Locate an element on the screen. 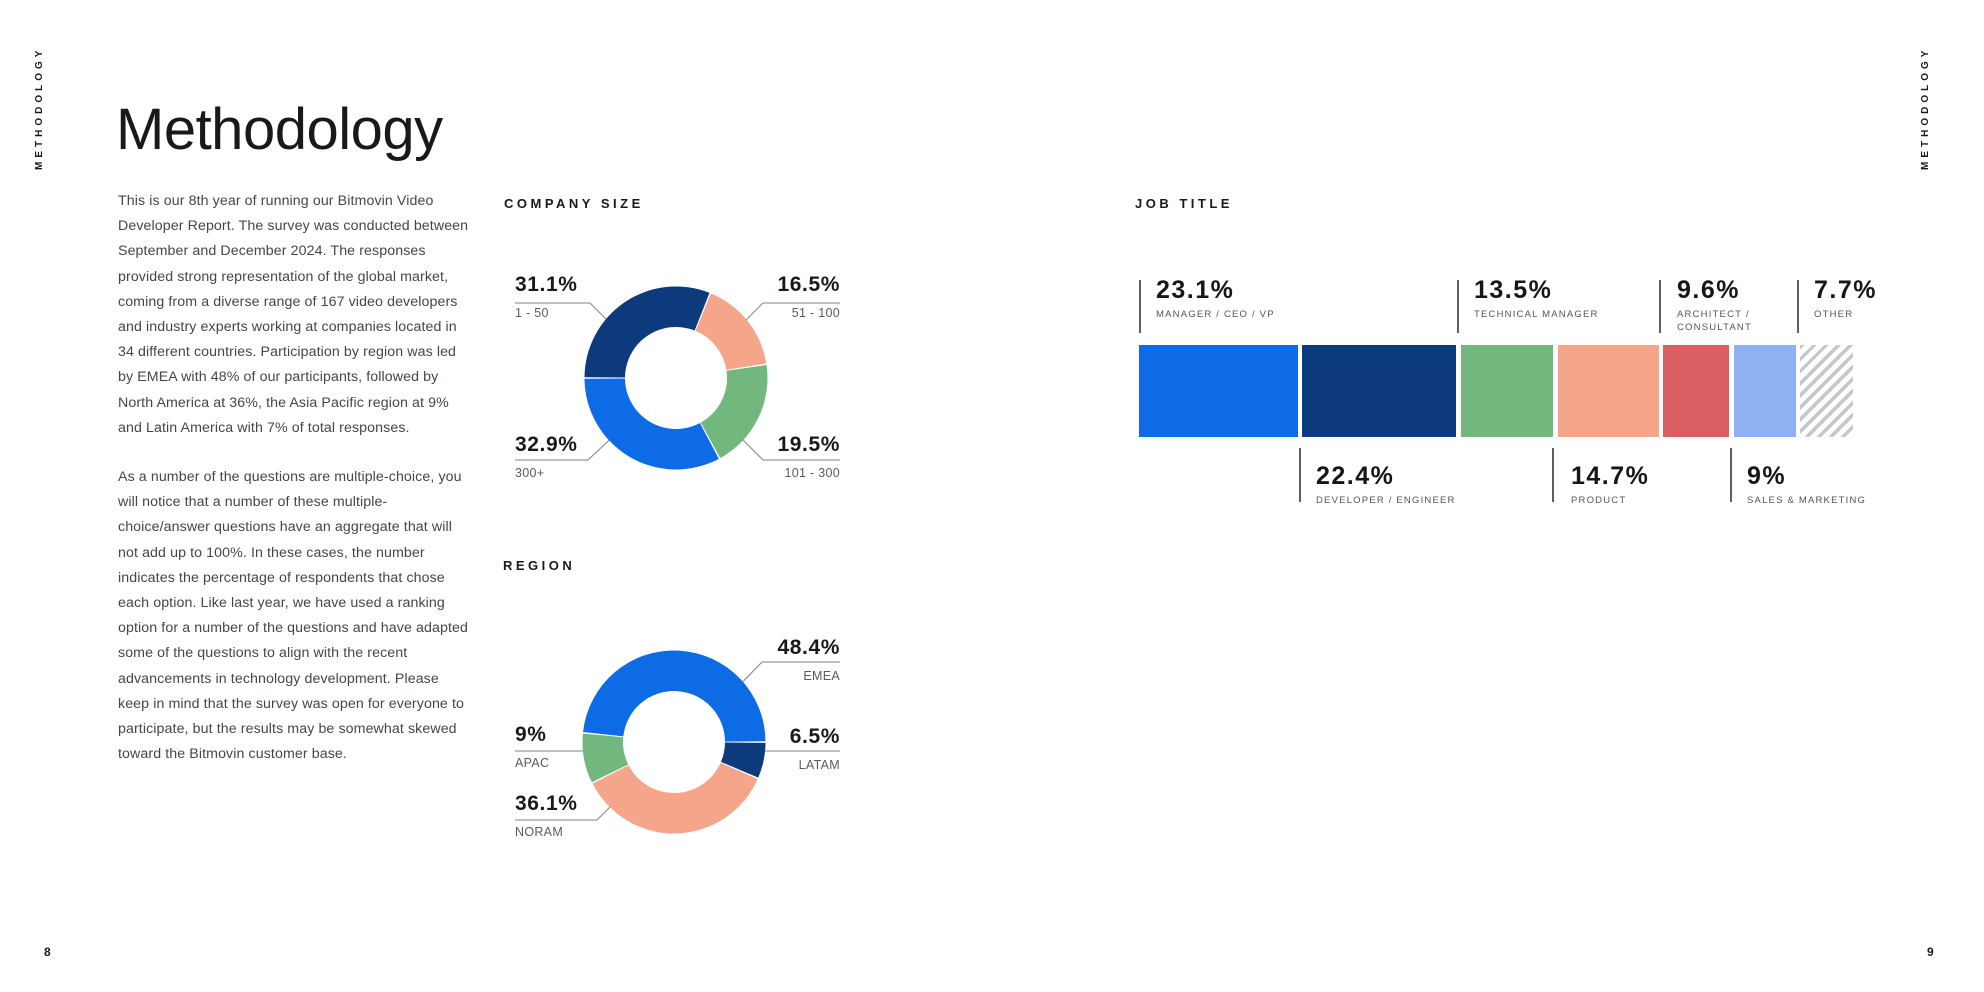  donut-slice-emea is located at coordinates (674, 696).